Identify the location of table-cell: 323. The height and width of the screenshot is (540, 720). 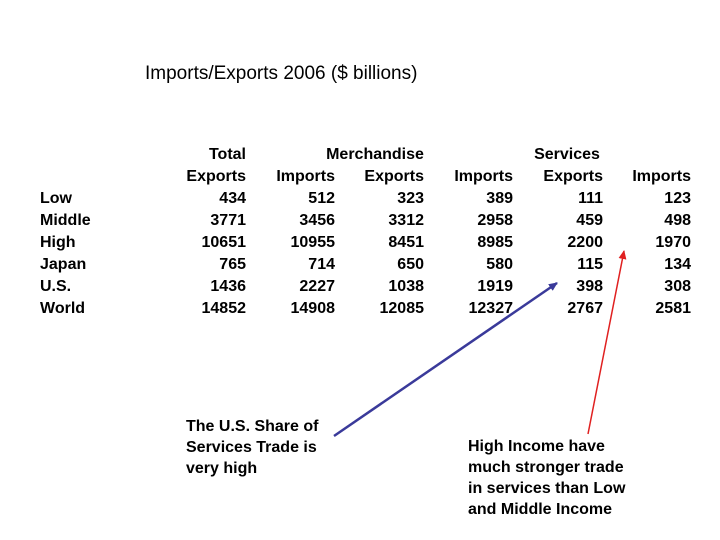
(410, 198).